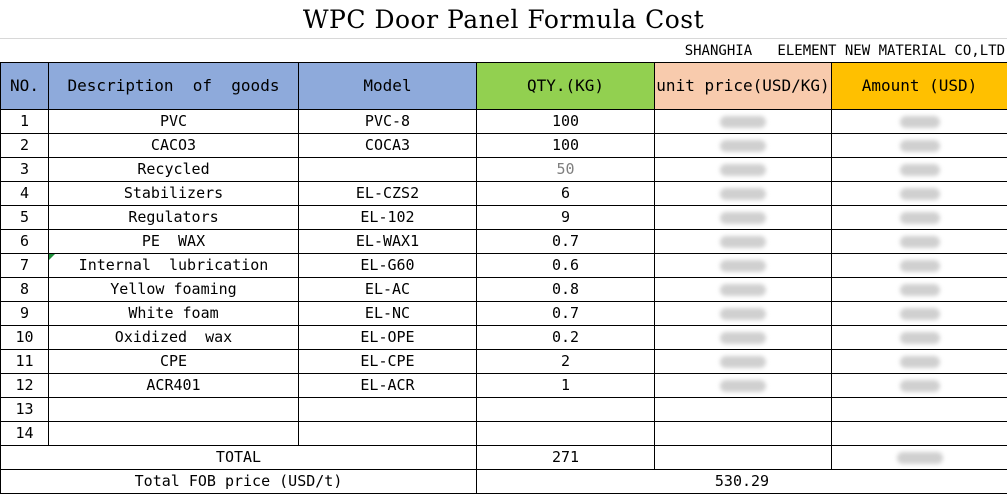 This screenshot has height=494, width=1007. What do you see at coordinates (25, 146) in the screenshot?
I see `row-no: 2` at bounding box center [25, 146].